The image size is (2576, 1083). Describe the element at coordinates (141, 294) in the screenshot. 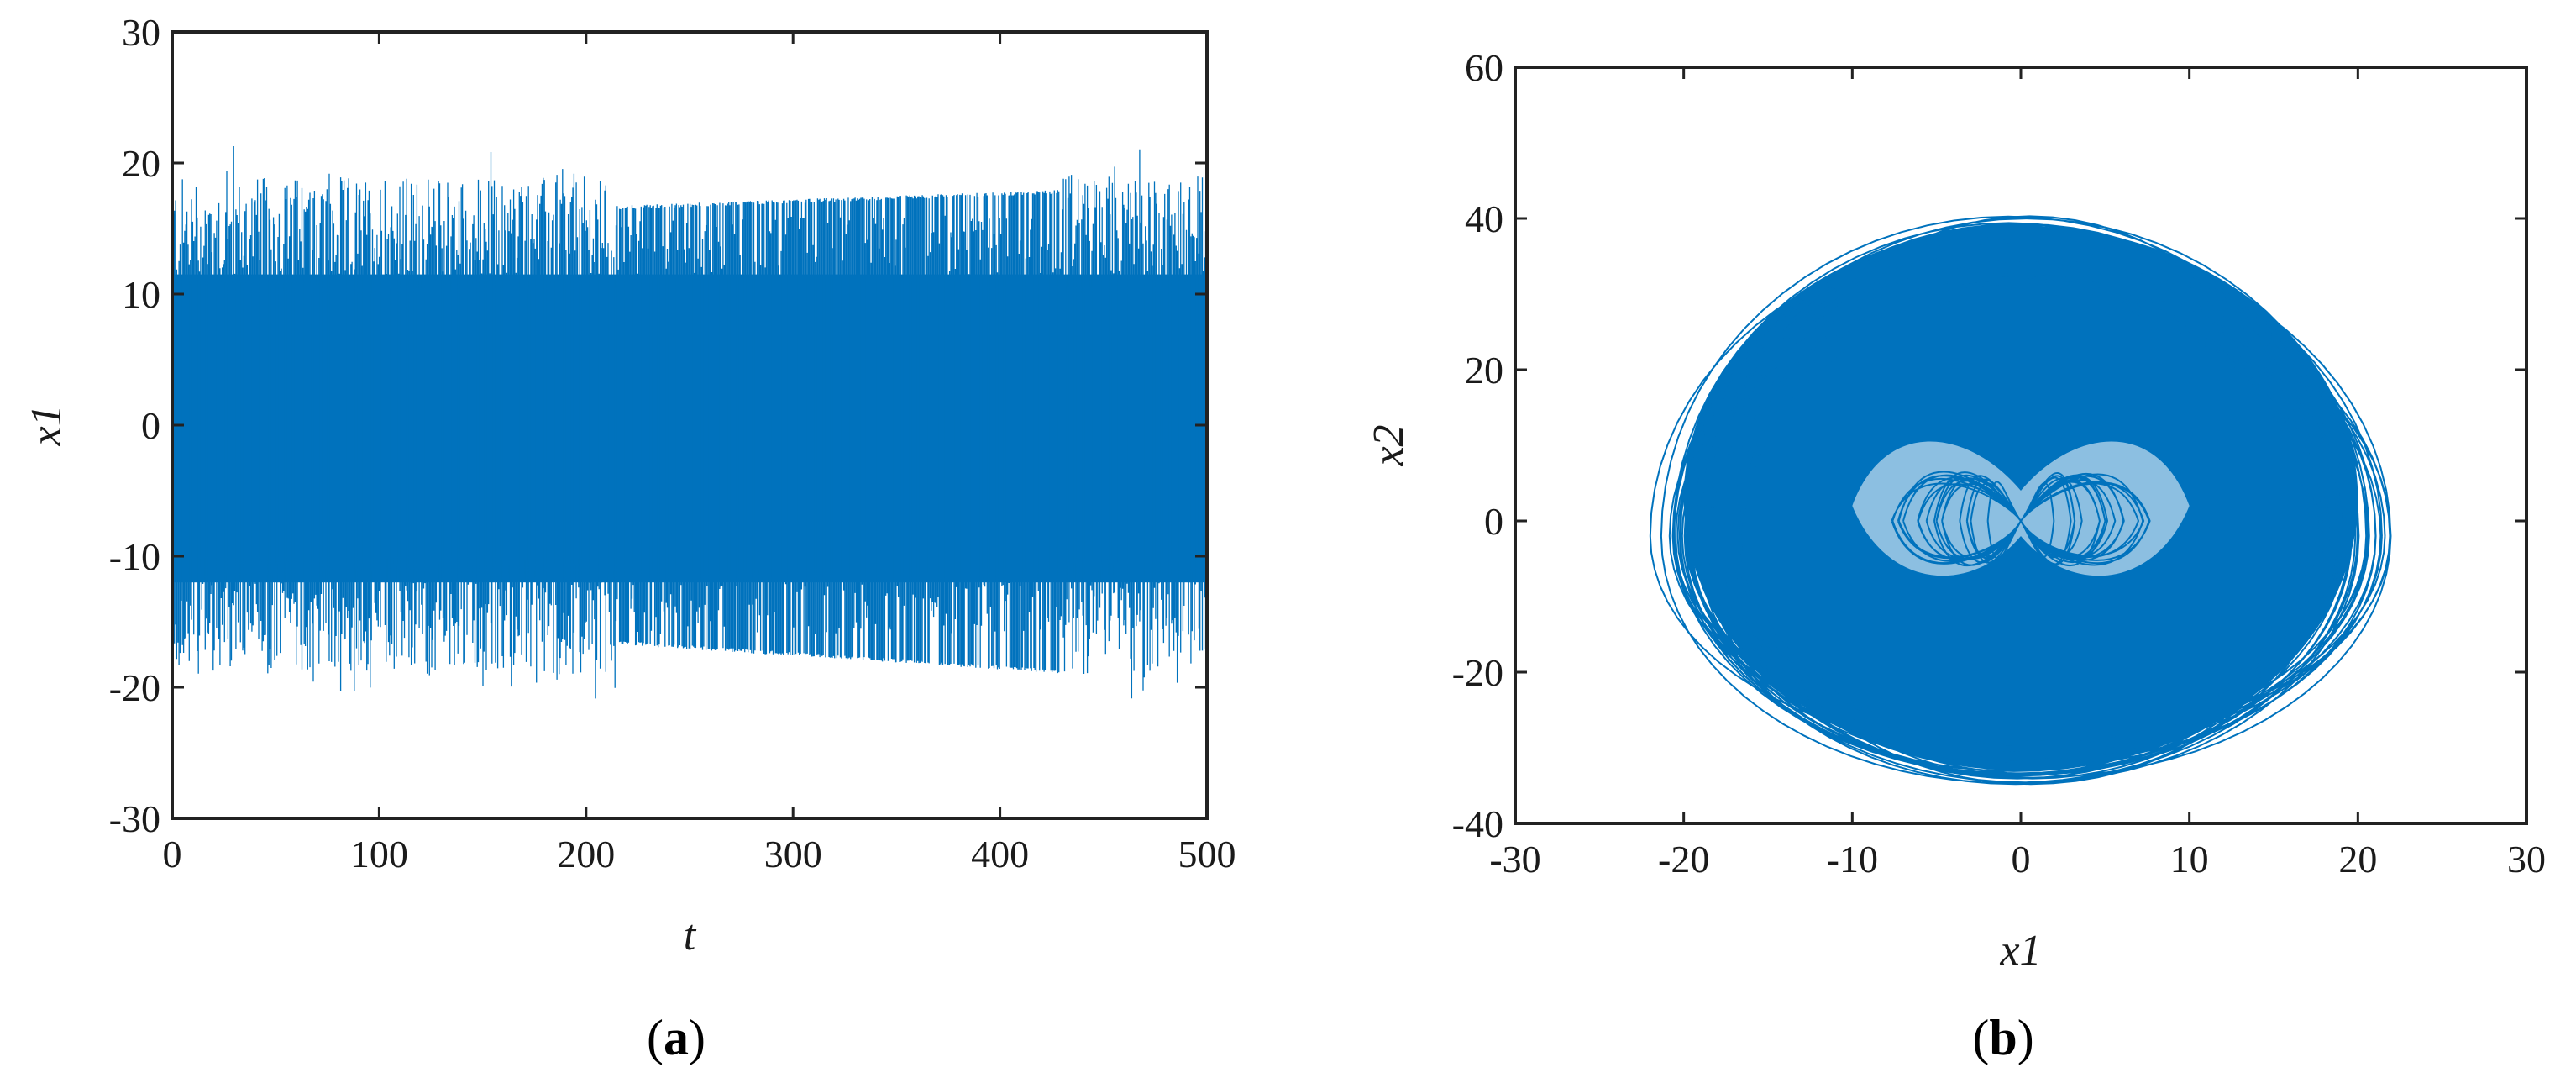

I see `panel-a-ytick-label: 10` at that location.